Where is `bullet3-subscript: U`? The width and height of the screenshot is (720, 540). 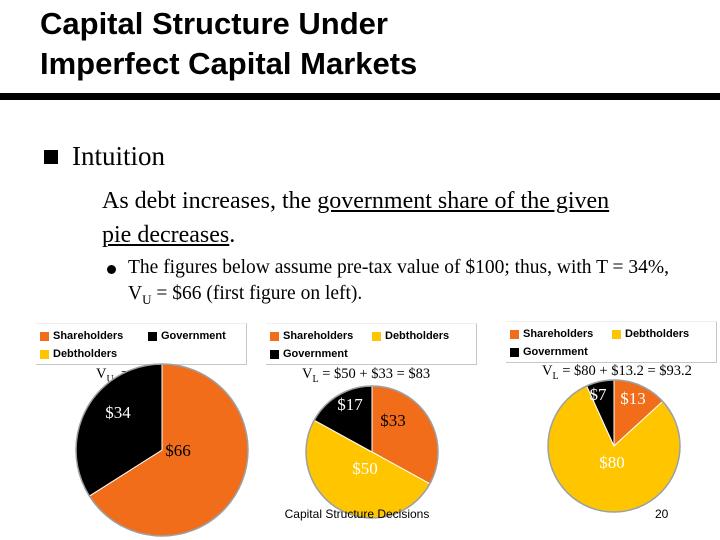 bullet3-subscript: U is located at coordinates (147, 299).